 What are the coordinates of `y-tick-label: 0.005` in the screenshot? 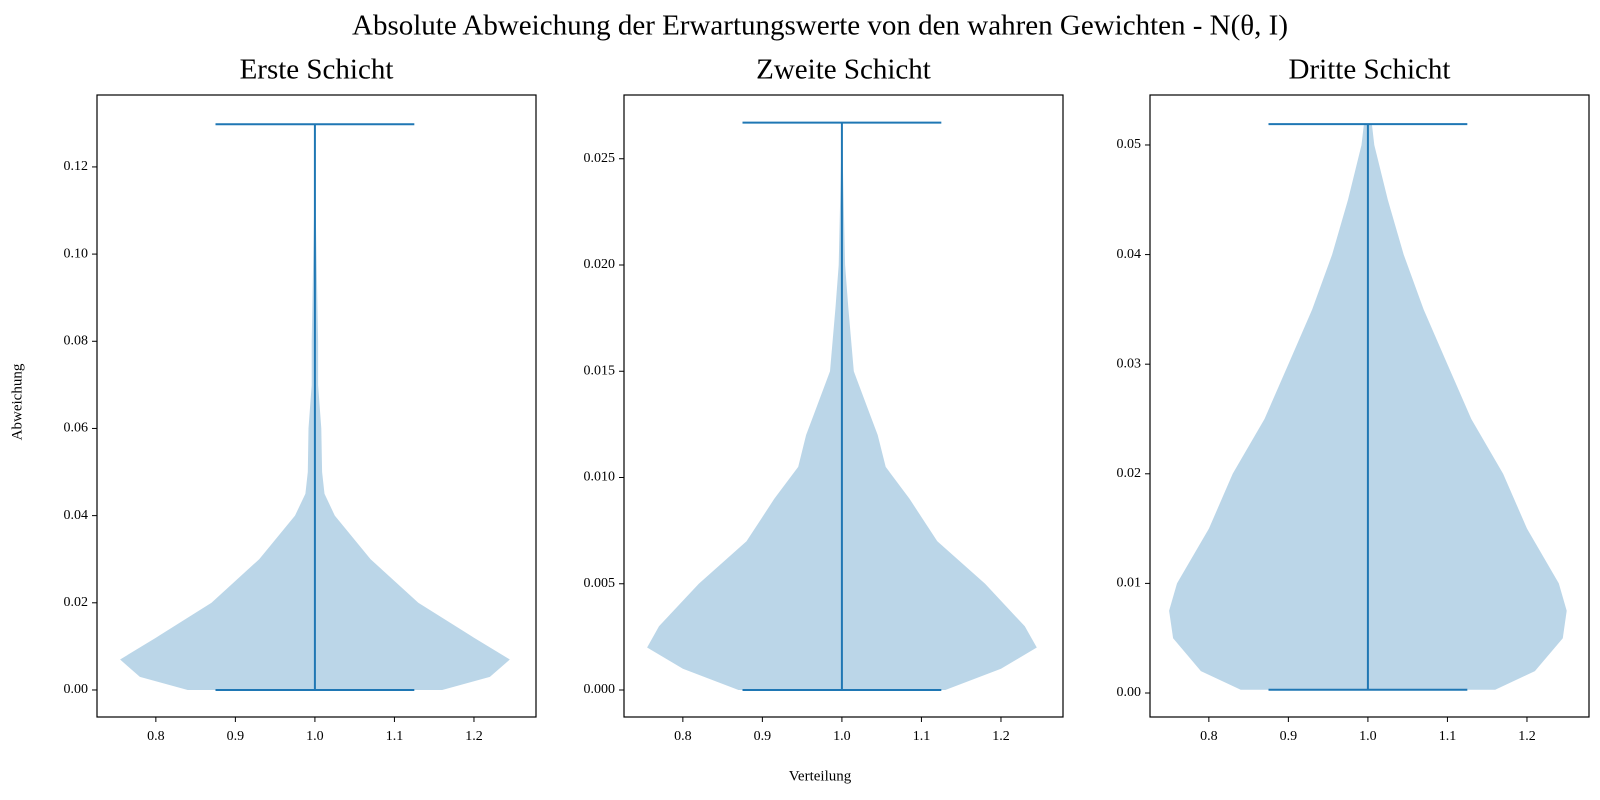 It's located at (600, 583).